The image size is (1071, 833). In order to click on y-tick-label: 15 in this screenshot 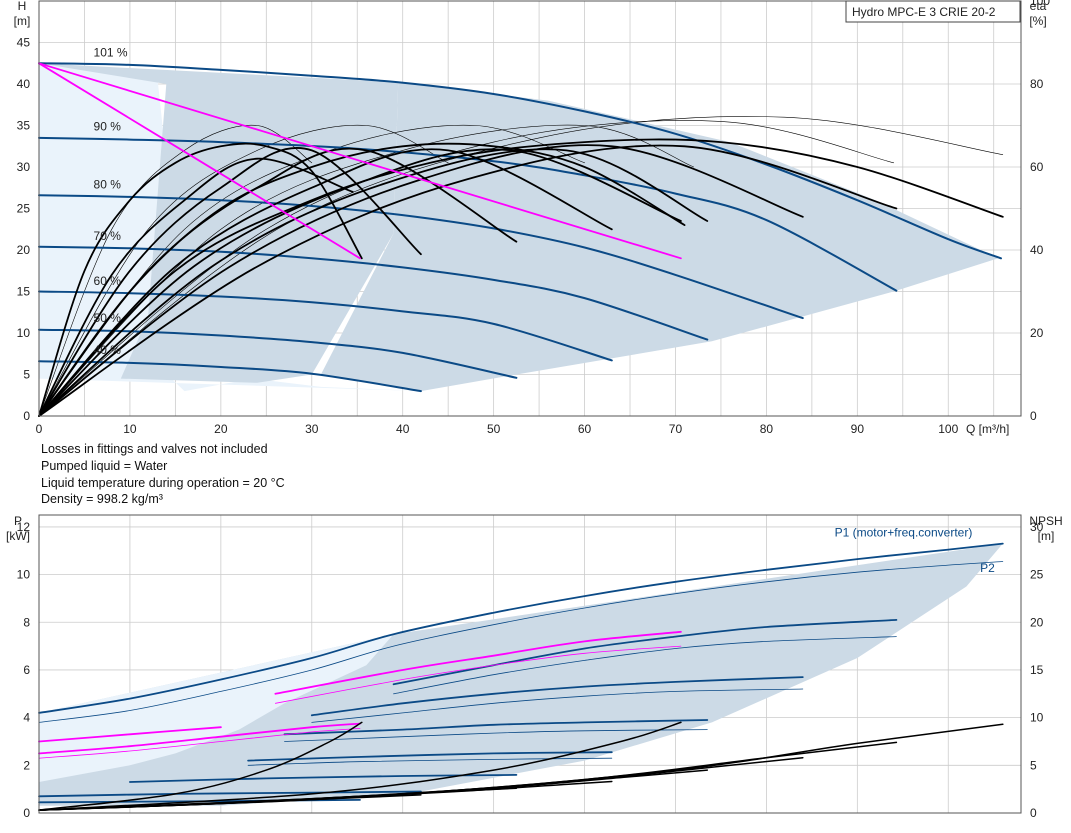, I will do `click(24, 292)`.